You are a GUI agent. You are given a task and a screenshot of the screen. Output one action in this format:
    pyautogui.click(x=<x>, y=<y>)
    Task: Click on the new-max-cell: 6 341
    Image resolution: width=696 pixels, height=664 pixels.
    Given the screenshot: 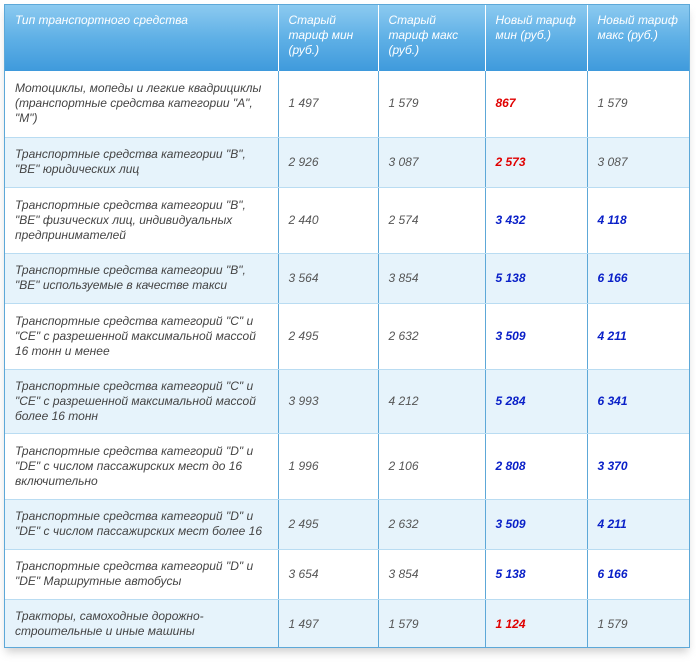 What is the action you would take?
    pyautogui.click(x=638, y=401)
    